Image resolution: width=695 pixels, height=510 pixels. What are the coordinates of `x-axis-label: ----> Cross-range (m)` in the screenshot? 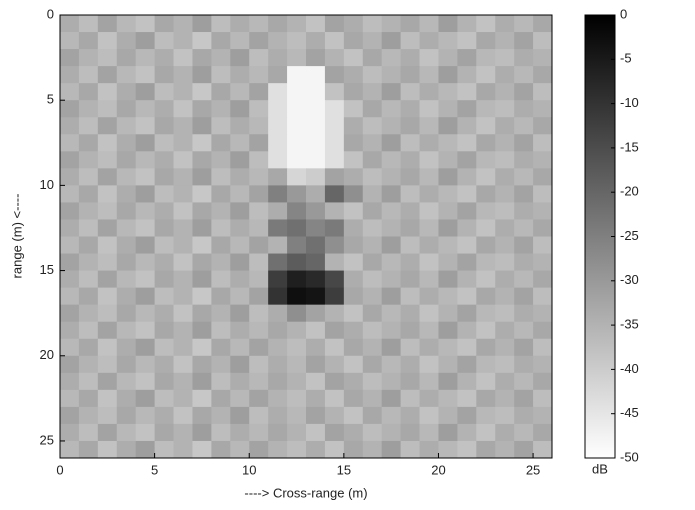 It's located at (305, 492).